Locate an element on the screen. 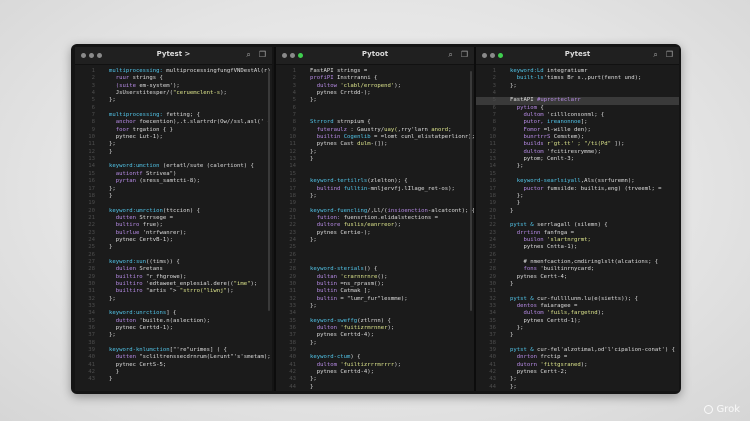 The image size is (750, 421). copy-icon: ❐ is located at coordinates (464, 54).